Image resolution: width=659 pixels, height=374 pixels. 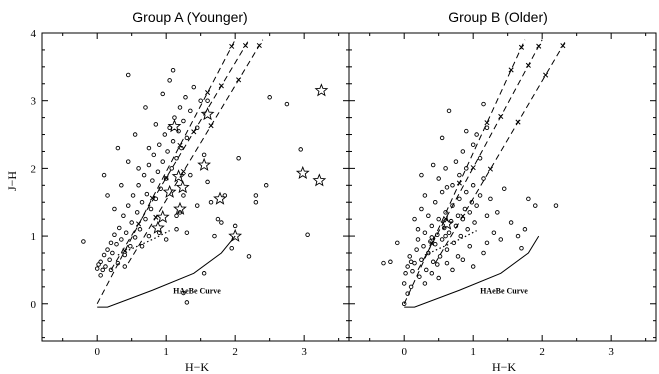 What do you see at coordinates (500, 151) in the screenshot?
I see `reddening-vector` at bounding box center [500, 151].